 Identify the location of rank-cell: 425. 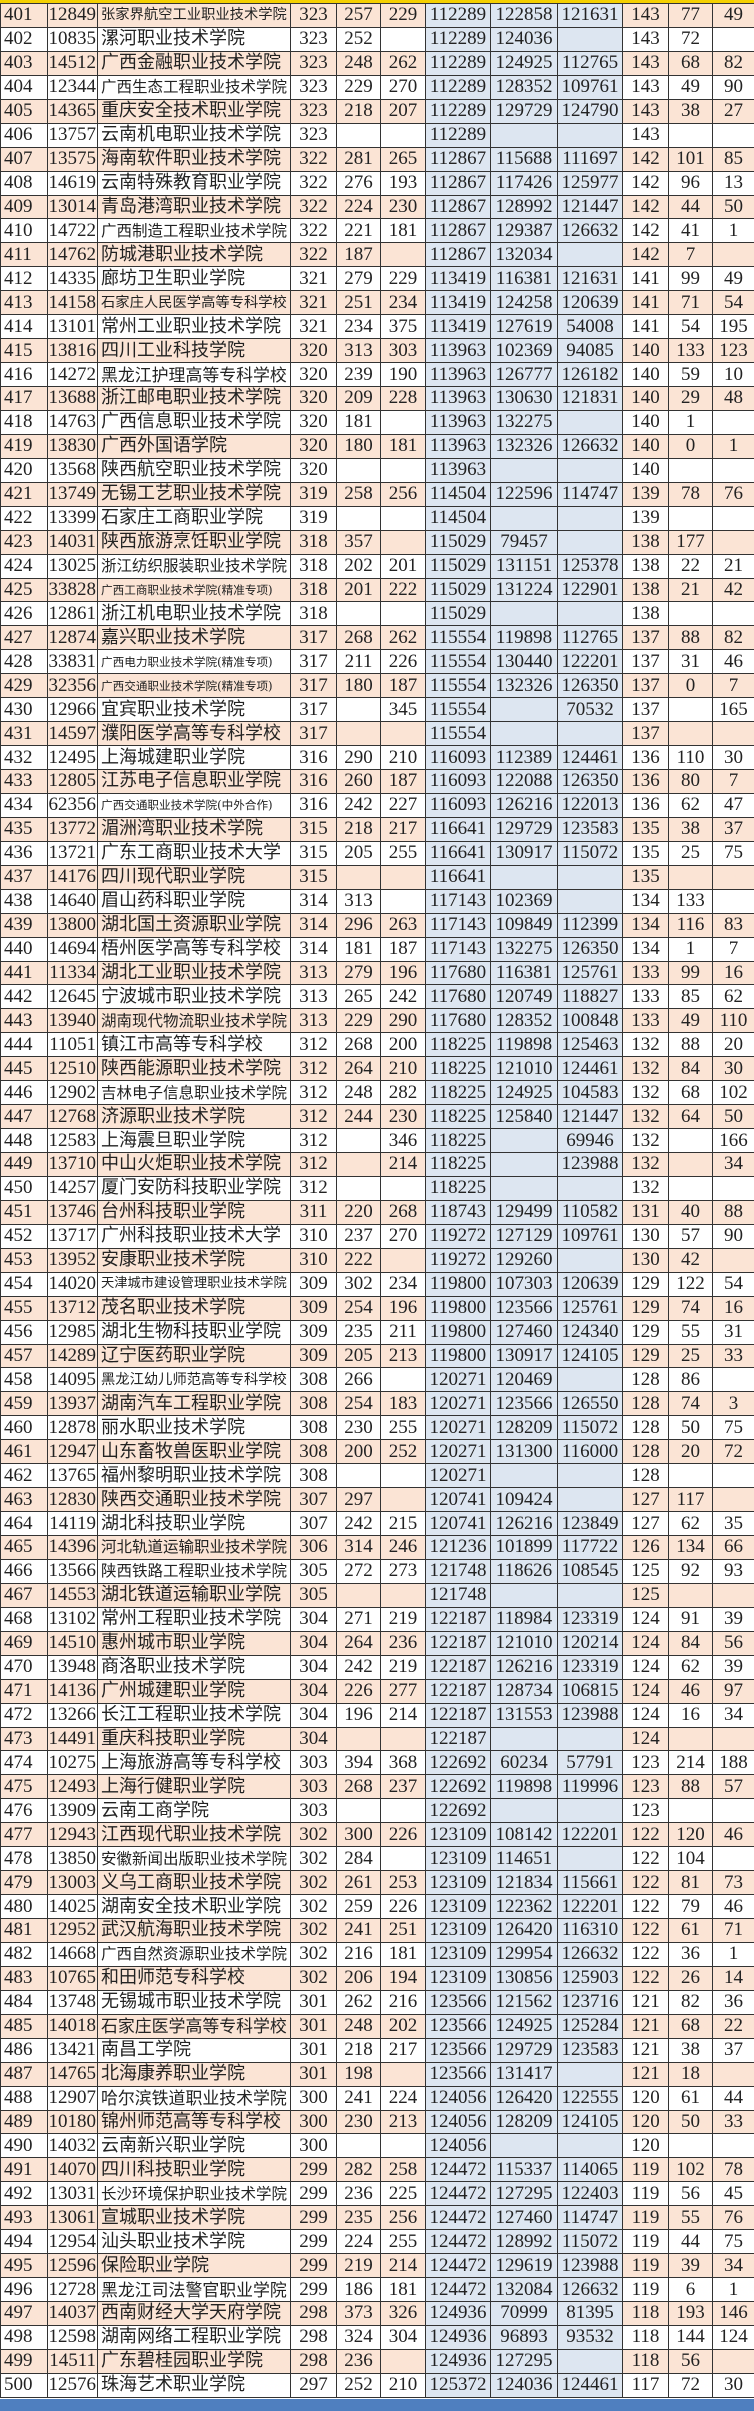
(24, 590).